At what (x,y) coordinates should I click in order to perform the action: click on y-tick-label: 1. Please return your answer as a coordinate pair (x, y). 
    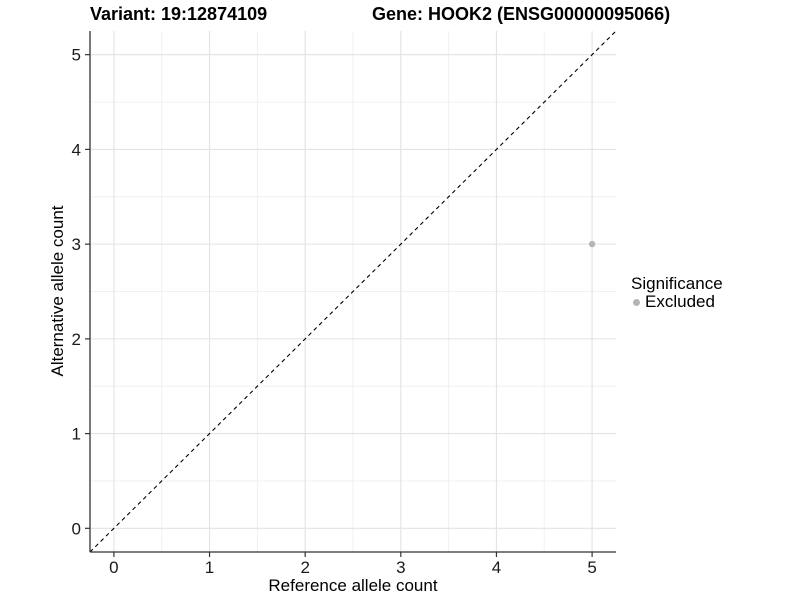
    Looking at the image, I should click on (76, 434).